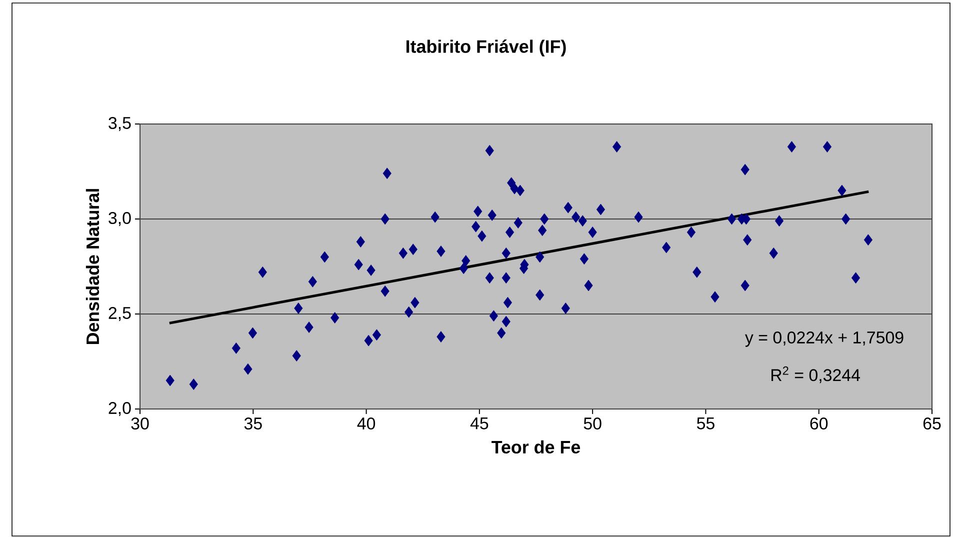  What do you see at coordinates (536, 447) in the screenshot?
I see `x-axis-title: Teor de Fe` at bounding box center [536, 447].